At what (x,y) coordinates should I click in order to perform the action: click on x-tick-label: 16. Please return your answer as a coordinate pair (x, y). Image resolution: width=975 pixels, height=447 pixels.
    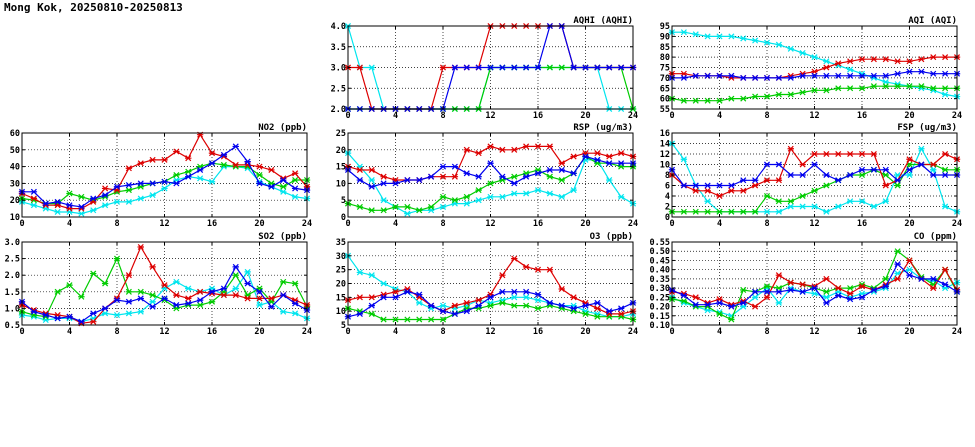
    Looking at the image, I should click on (538, 224).